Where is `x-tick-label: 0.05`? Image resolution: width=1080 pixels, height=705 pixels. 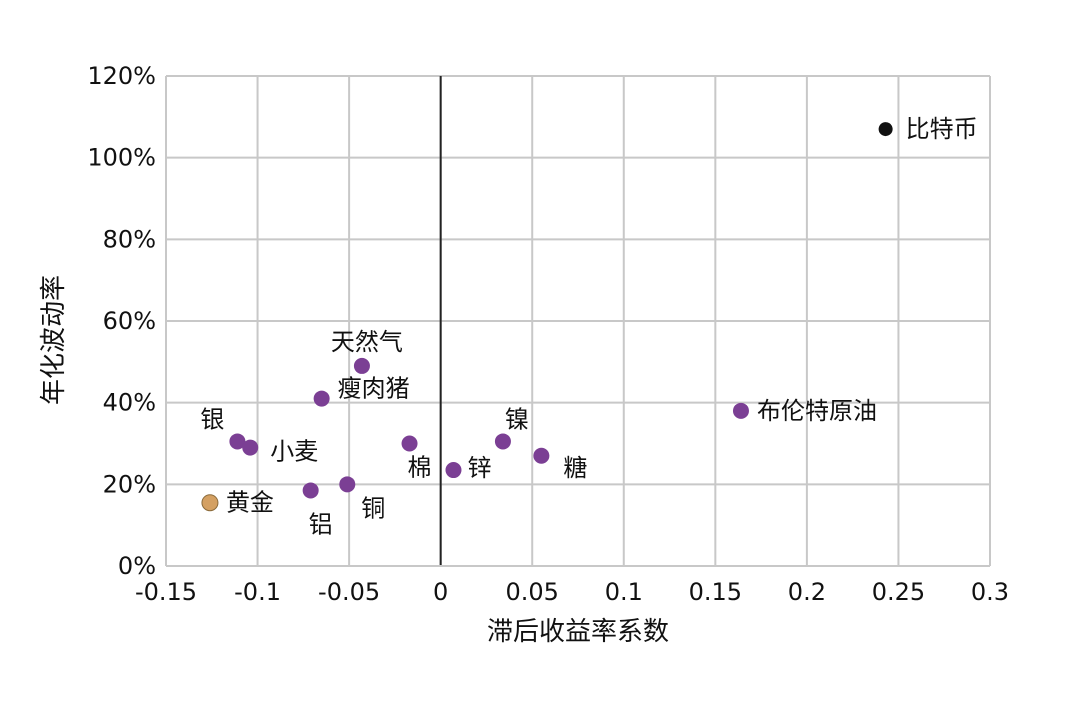
x-tick-label: 0.05 is located at coordinates (532, 592).